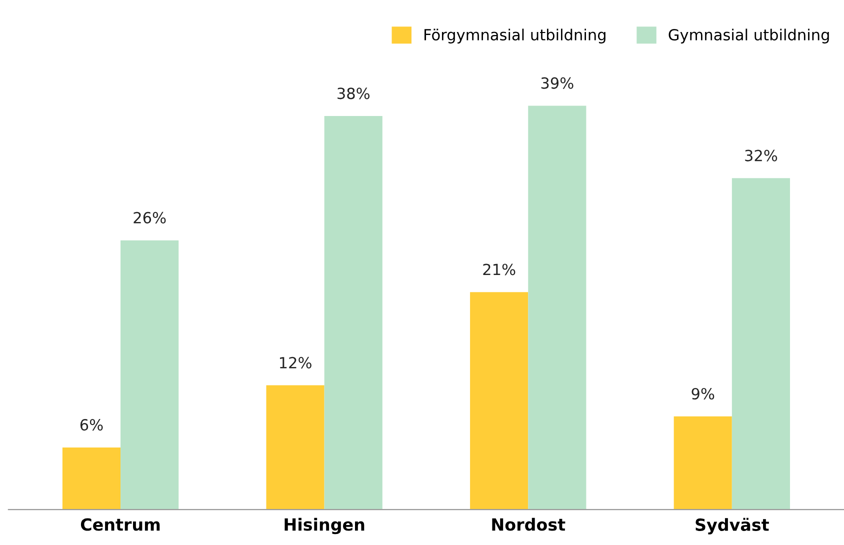  Describe the element at coordinates (748, 36) in the screenshot. I see `legend-label: Gymnasial utbildning` at that location.